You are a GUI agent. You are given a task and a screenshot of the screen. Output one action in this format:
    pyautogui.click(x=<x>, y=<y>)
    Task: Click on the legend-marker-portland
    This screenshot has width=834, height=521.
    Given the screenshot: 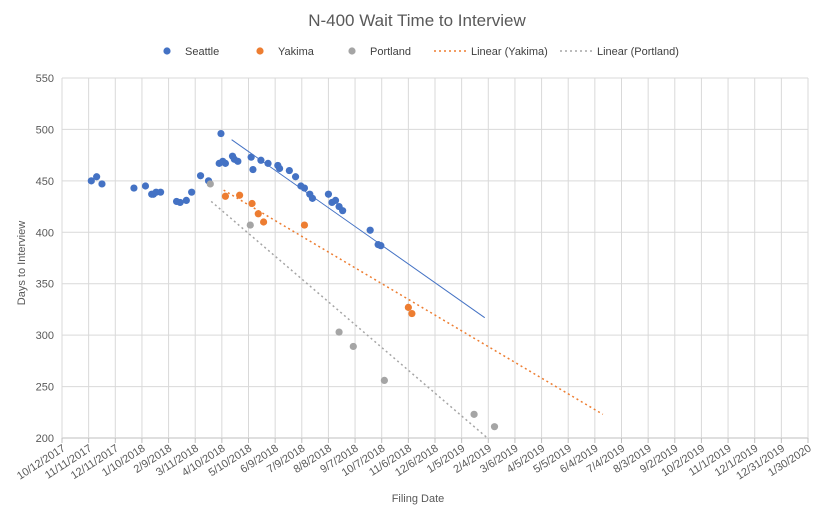 What is the action you would take?
    pyautogui.click(x=352, y=51)
    